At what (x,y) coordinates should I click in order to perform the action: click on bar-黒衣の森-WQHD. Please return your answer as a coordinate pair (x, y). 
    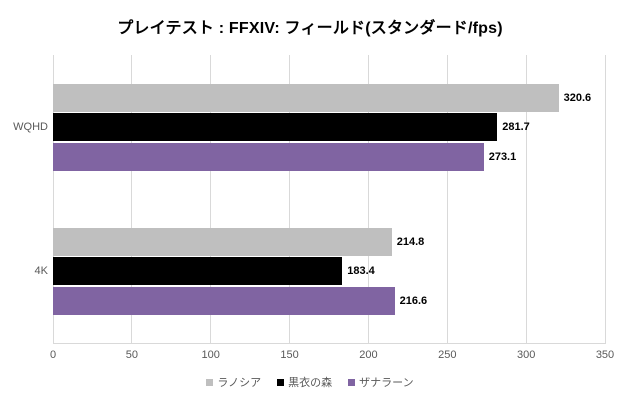
    Looking at the image, I should click on (275, 127).